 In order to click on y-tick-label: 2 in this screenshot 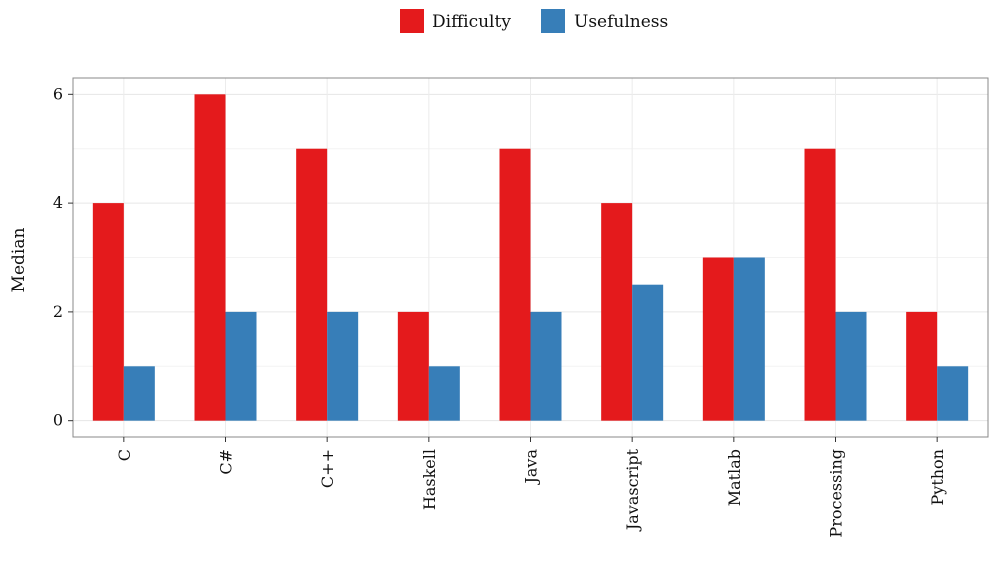, I will do `click(58, 311)`.